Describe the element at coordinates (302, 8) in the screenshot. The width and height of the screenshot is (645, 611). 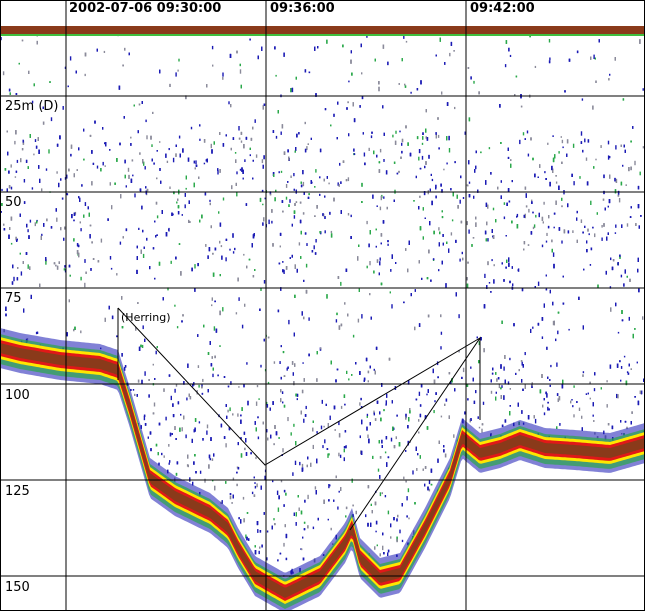
I see `time-label-middle: 09:36:00` at that location.